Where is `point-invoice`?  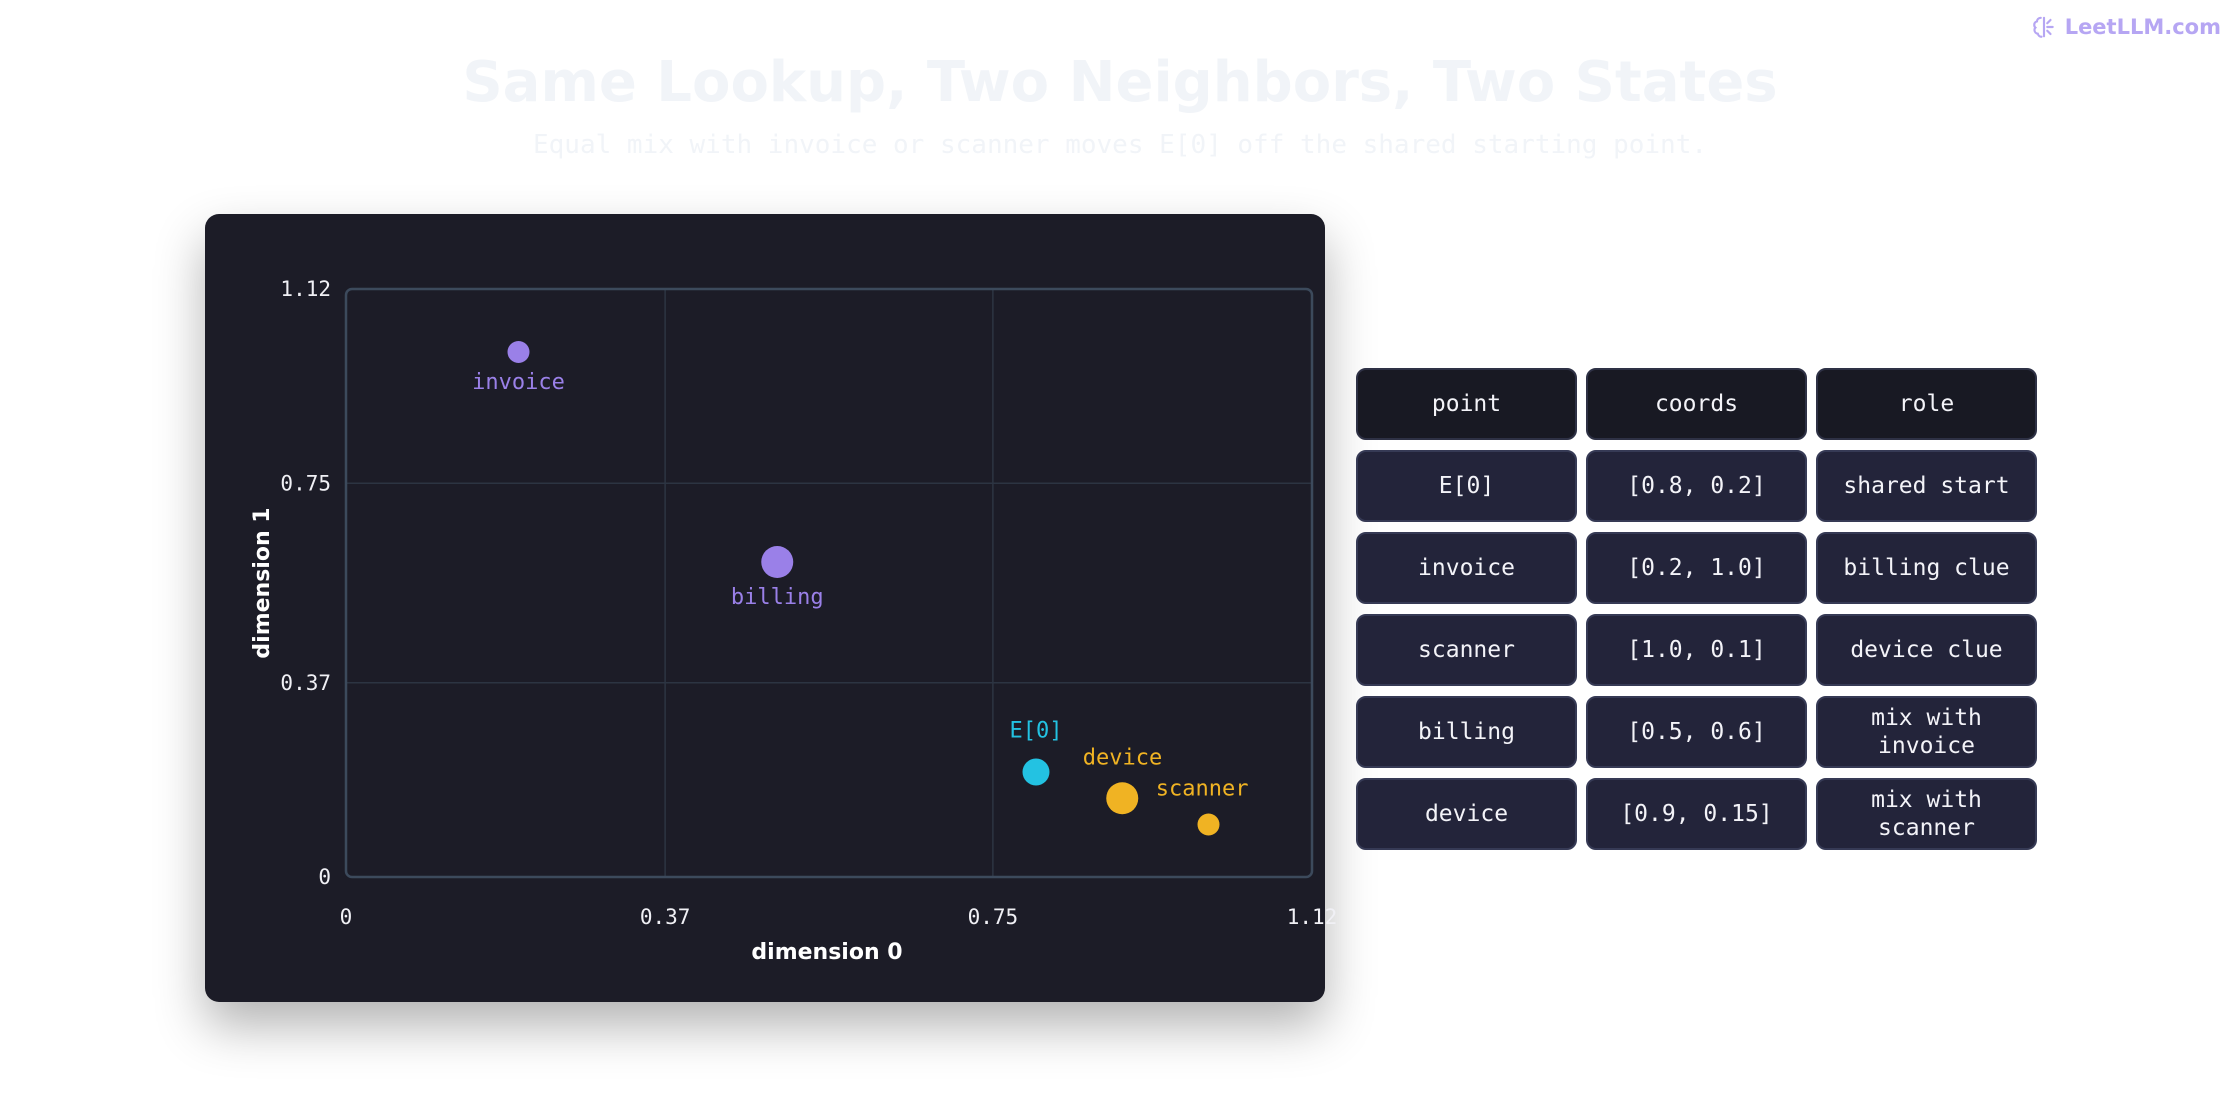
point-invoice is located at coordinates (518, 352).